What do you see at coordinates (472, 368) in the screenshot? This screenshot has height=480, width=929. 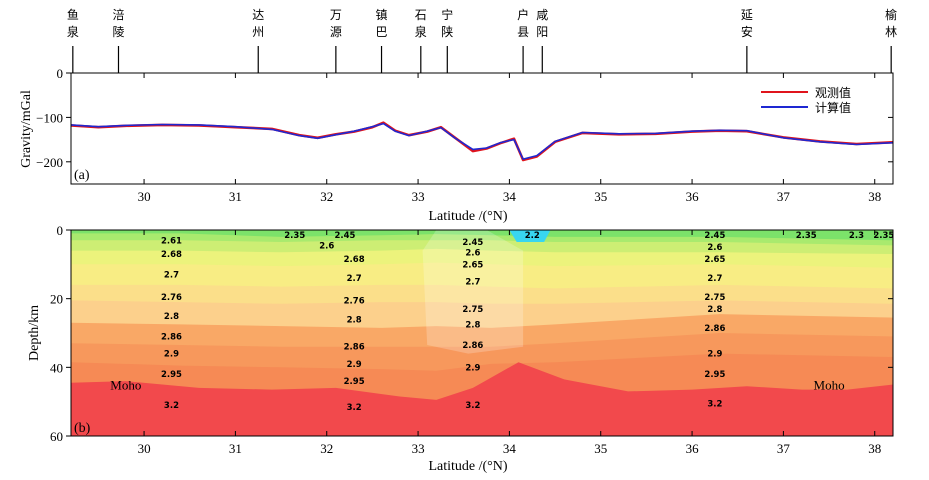 I see `density-label-27: 2.9` at bounding box center [472, 368].